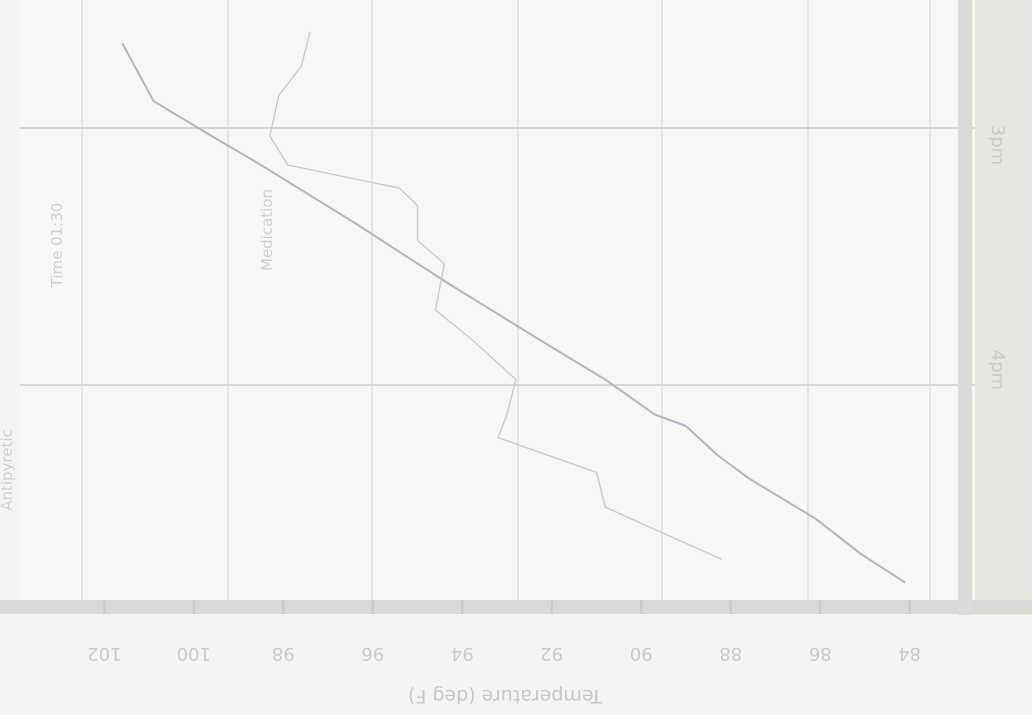  I want to click on x-axis-band, so click(516, 607).